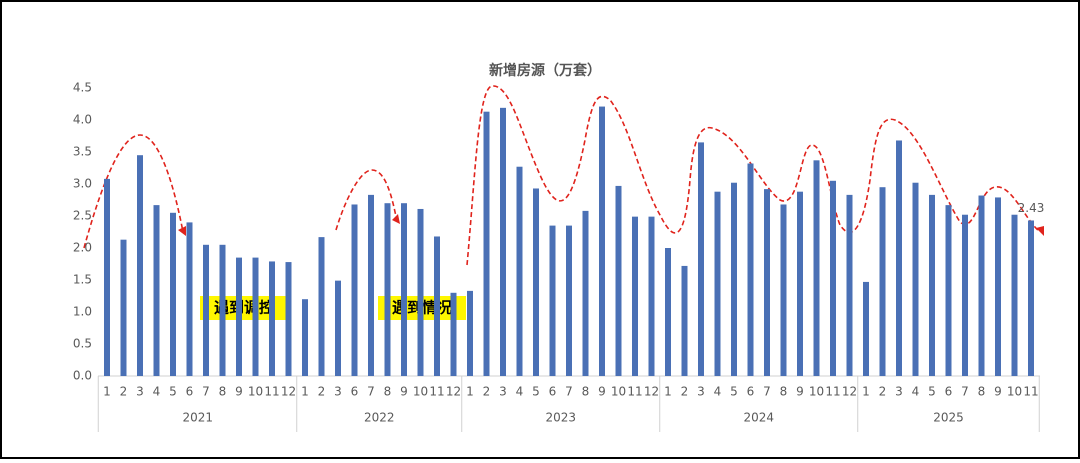  I want to click on y-tick-label: 1.5, so click(82, 280).